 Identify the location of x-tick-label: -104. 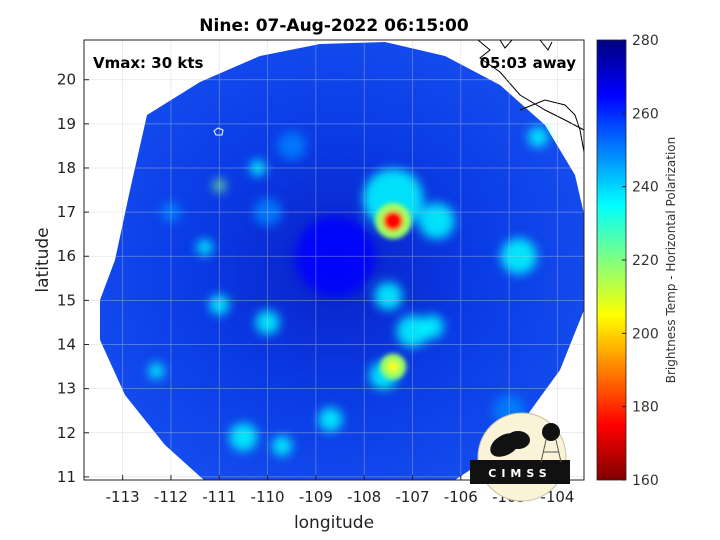
(557, 497).